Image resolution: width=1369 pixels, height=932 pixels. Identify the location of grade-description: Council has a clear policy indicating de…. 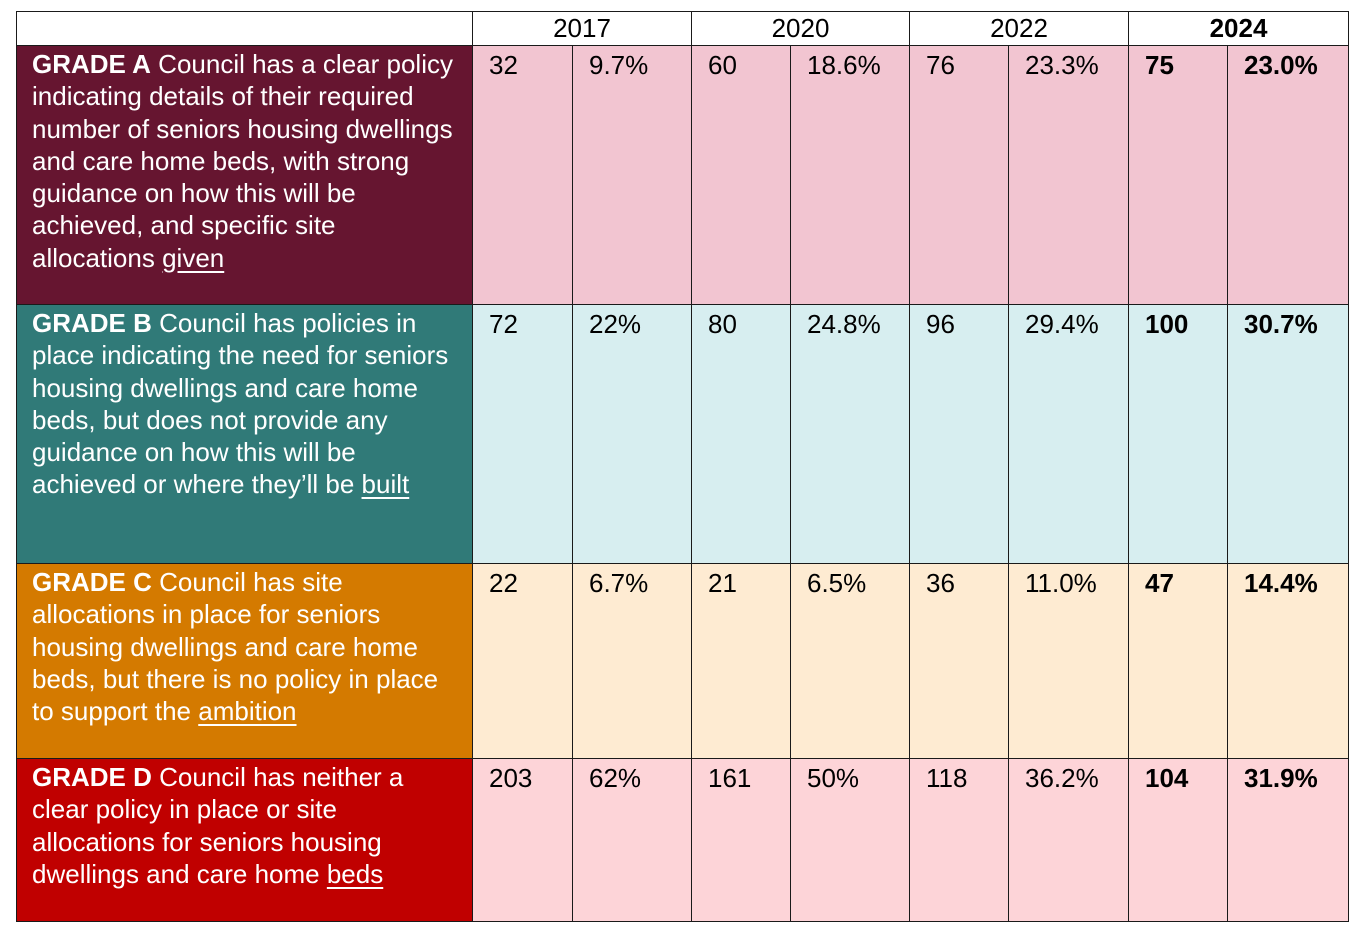
(242, 161).